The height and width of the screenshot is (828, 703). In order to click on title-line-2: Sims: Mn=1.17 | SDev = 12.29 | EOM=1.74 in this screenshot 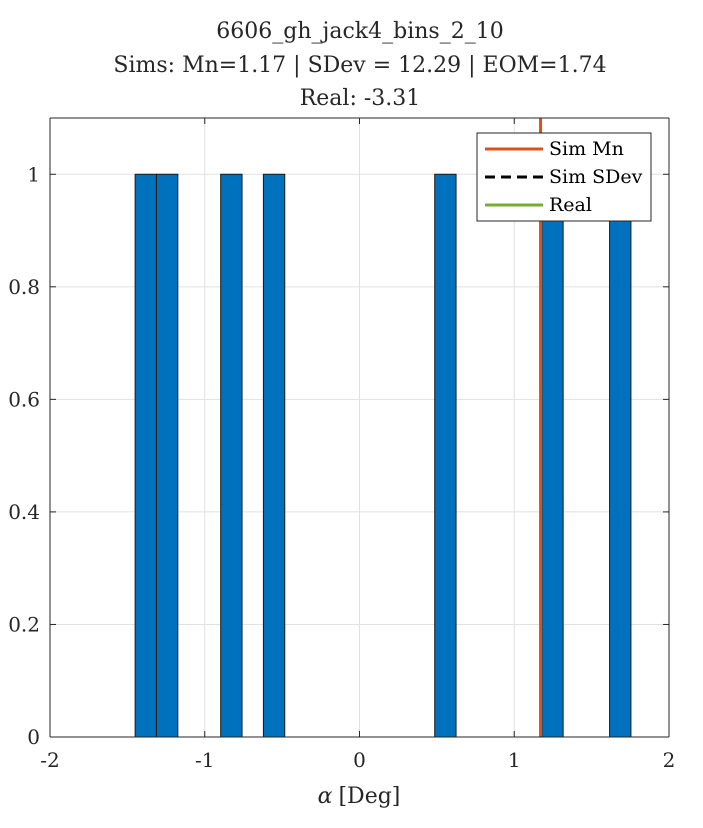, I will do `click(359, 65)`.